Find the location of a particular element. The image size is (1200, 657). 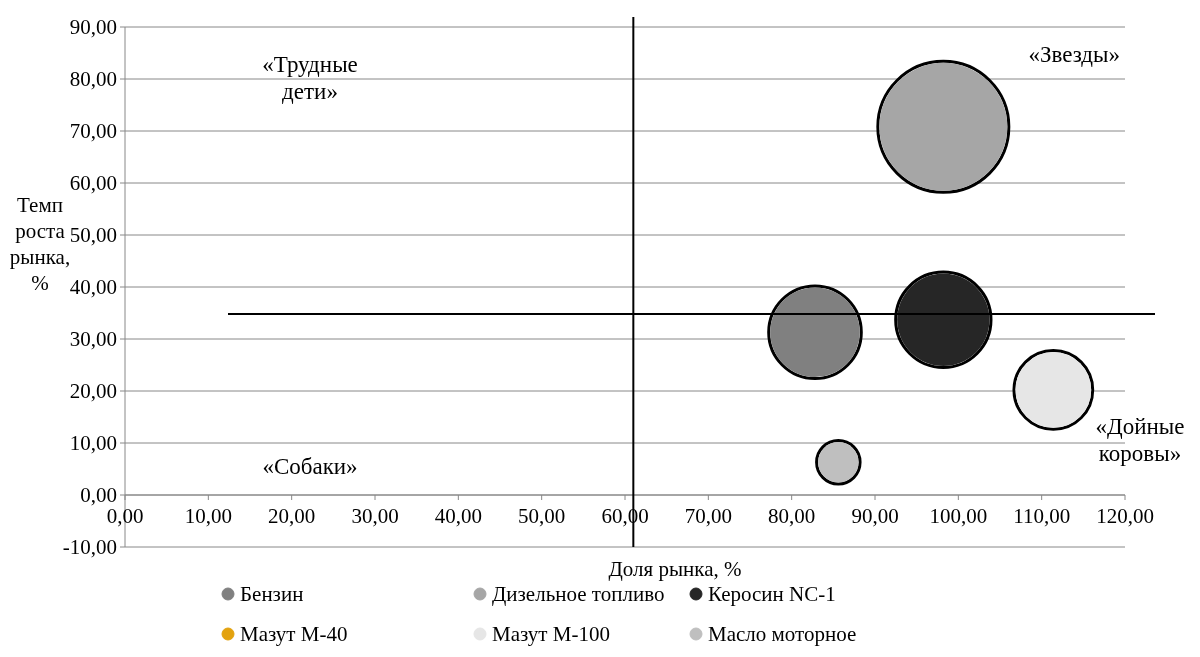

x-tick-label: 30,00 is located at coordinates (375, 516).